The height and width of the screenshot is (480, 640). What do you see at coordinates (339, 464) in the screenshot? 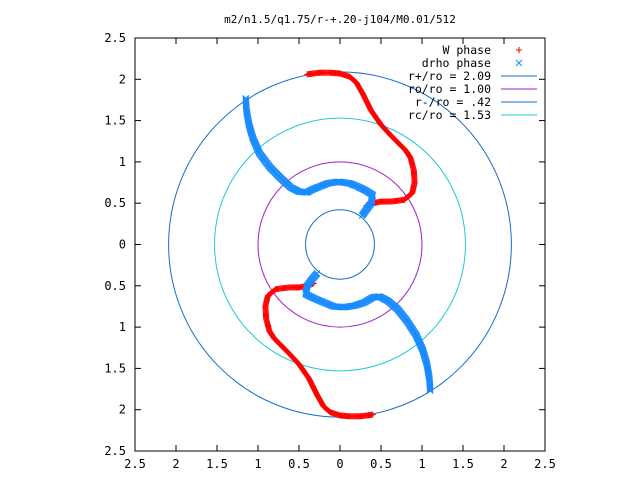
I see `x-tick-label: 0` at bounding box center [339, 464].